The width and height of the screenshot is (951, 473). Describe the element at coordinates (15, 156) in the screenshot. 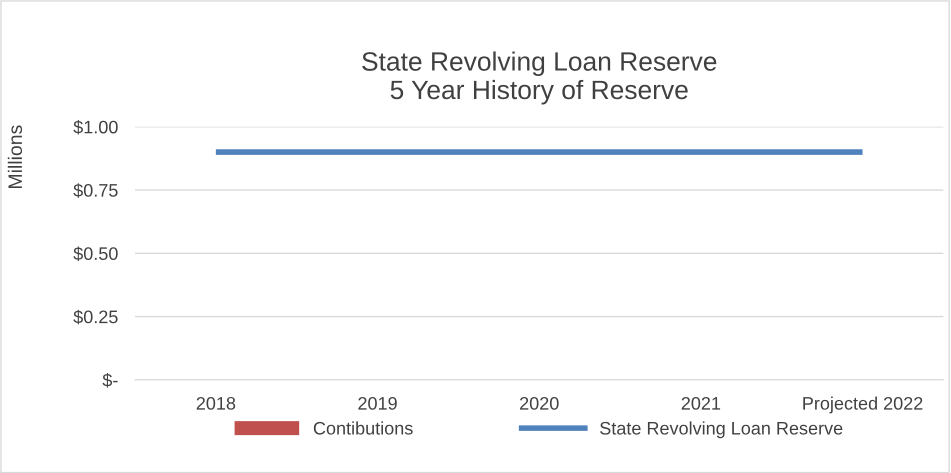

I see `y-axis-title: Millions` at that location.